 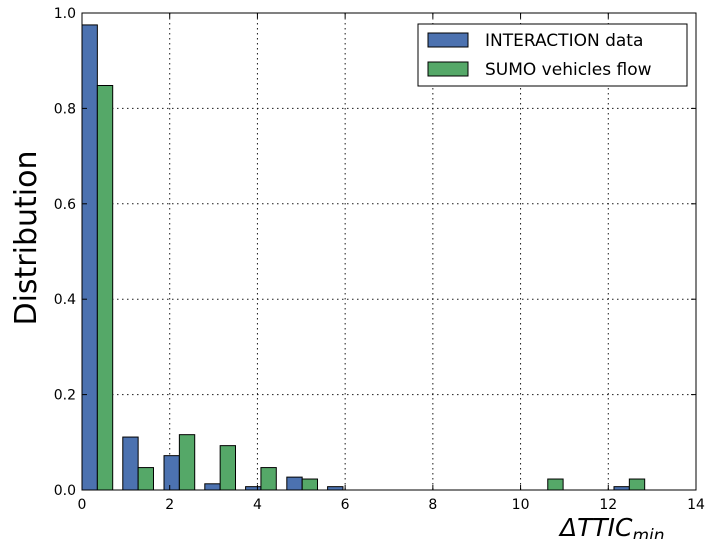 I want to click on x-axis-title-subscript: min, so click(x=648, y=532).